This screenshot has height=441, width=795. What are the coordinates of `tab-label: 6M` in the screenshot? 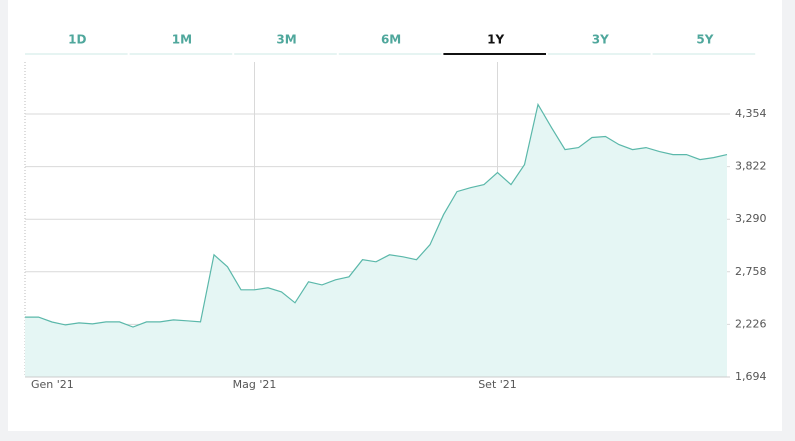 It's located at (391, 40).